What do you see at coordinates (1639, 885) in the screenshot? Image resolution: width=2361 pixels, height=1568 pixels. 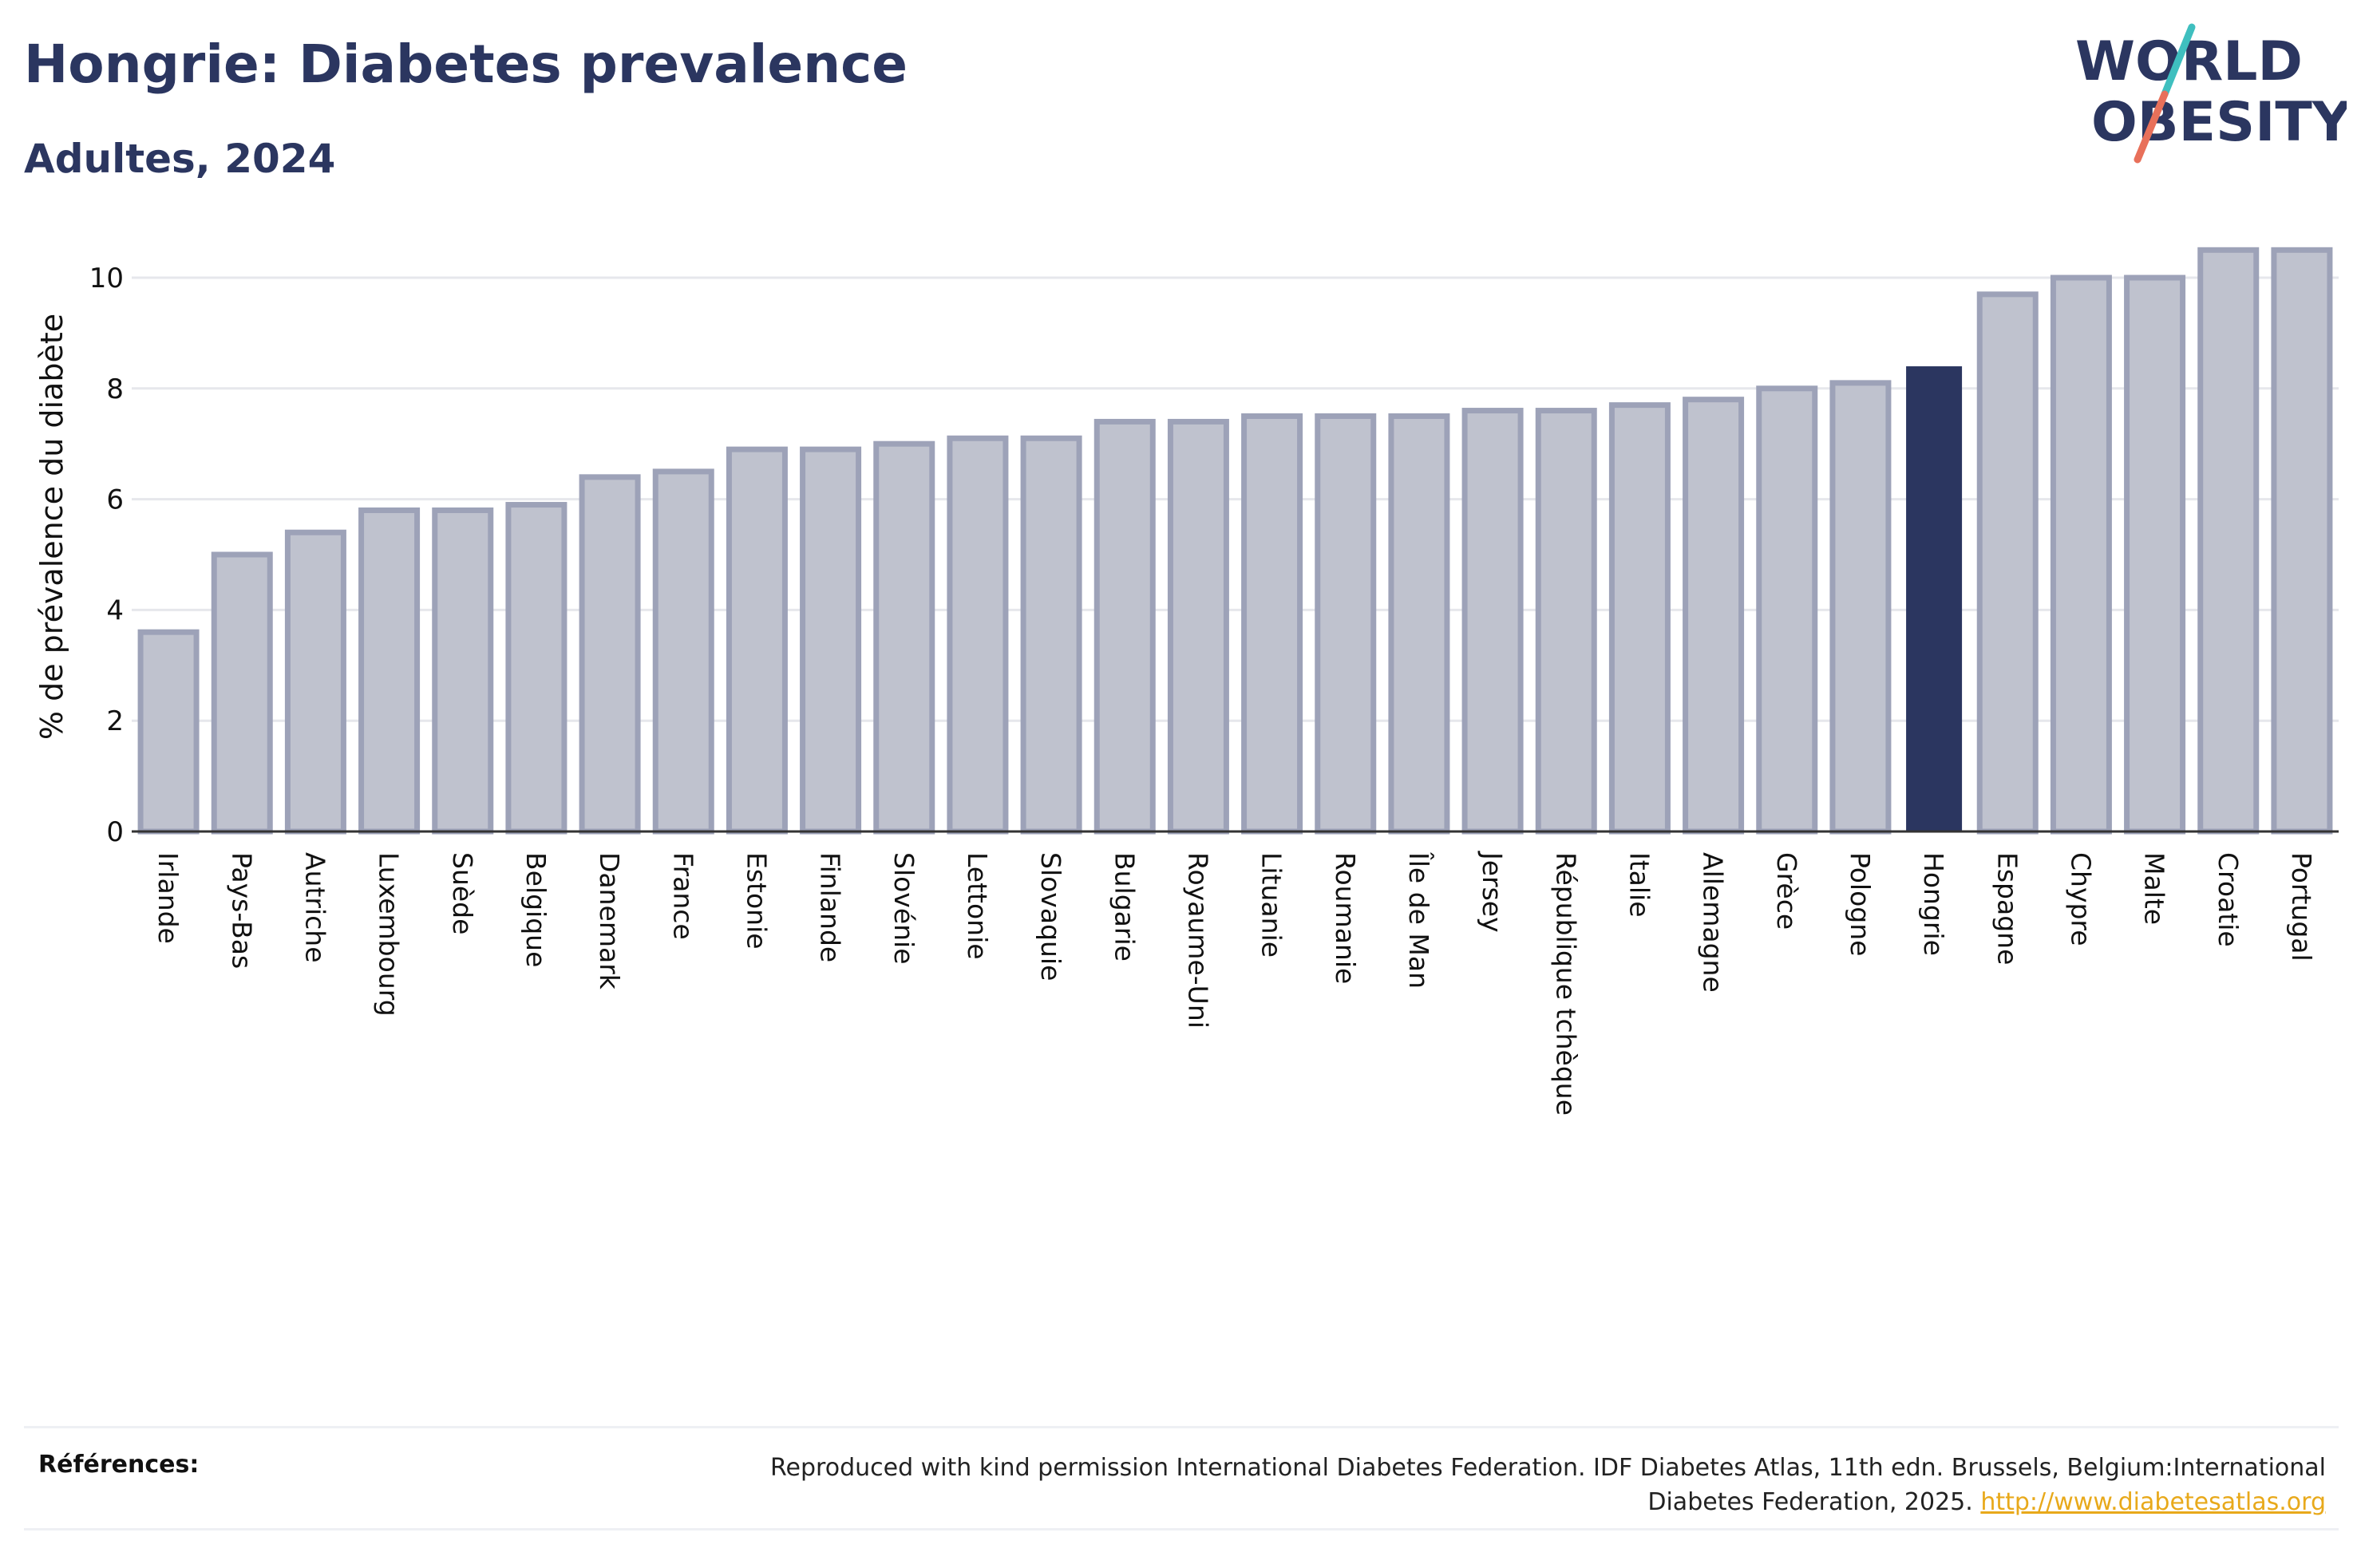 I see `x-category-label: Italie` at bounding box center [1639, 885].